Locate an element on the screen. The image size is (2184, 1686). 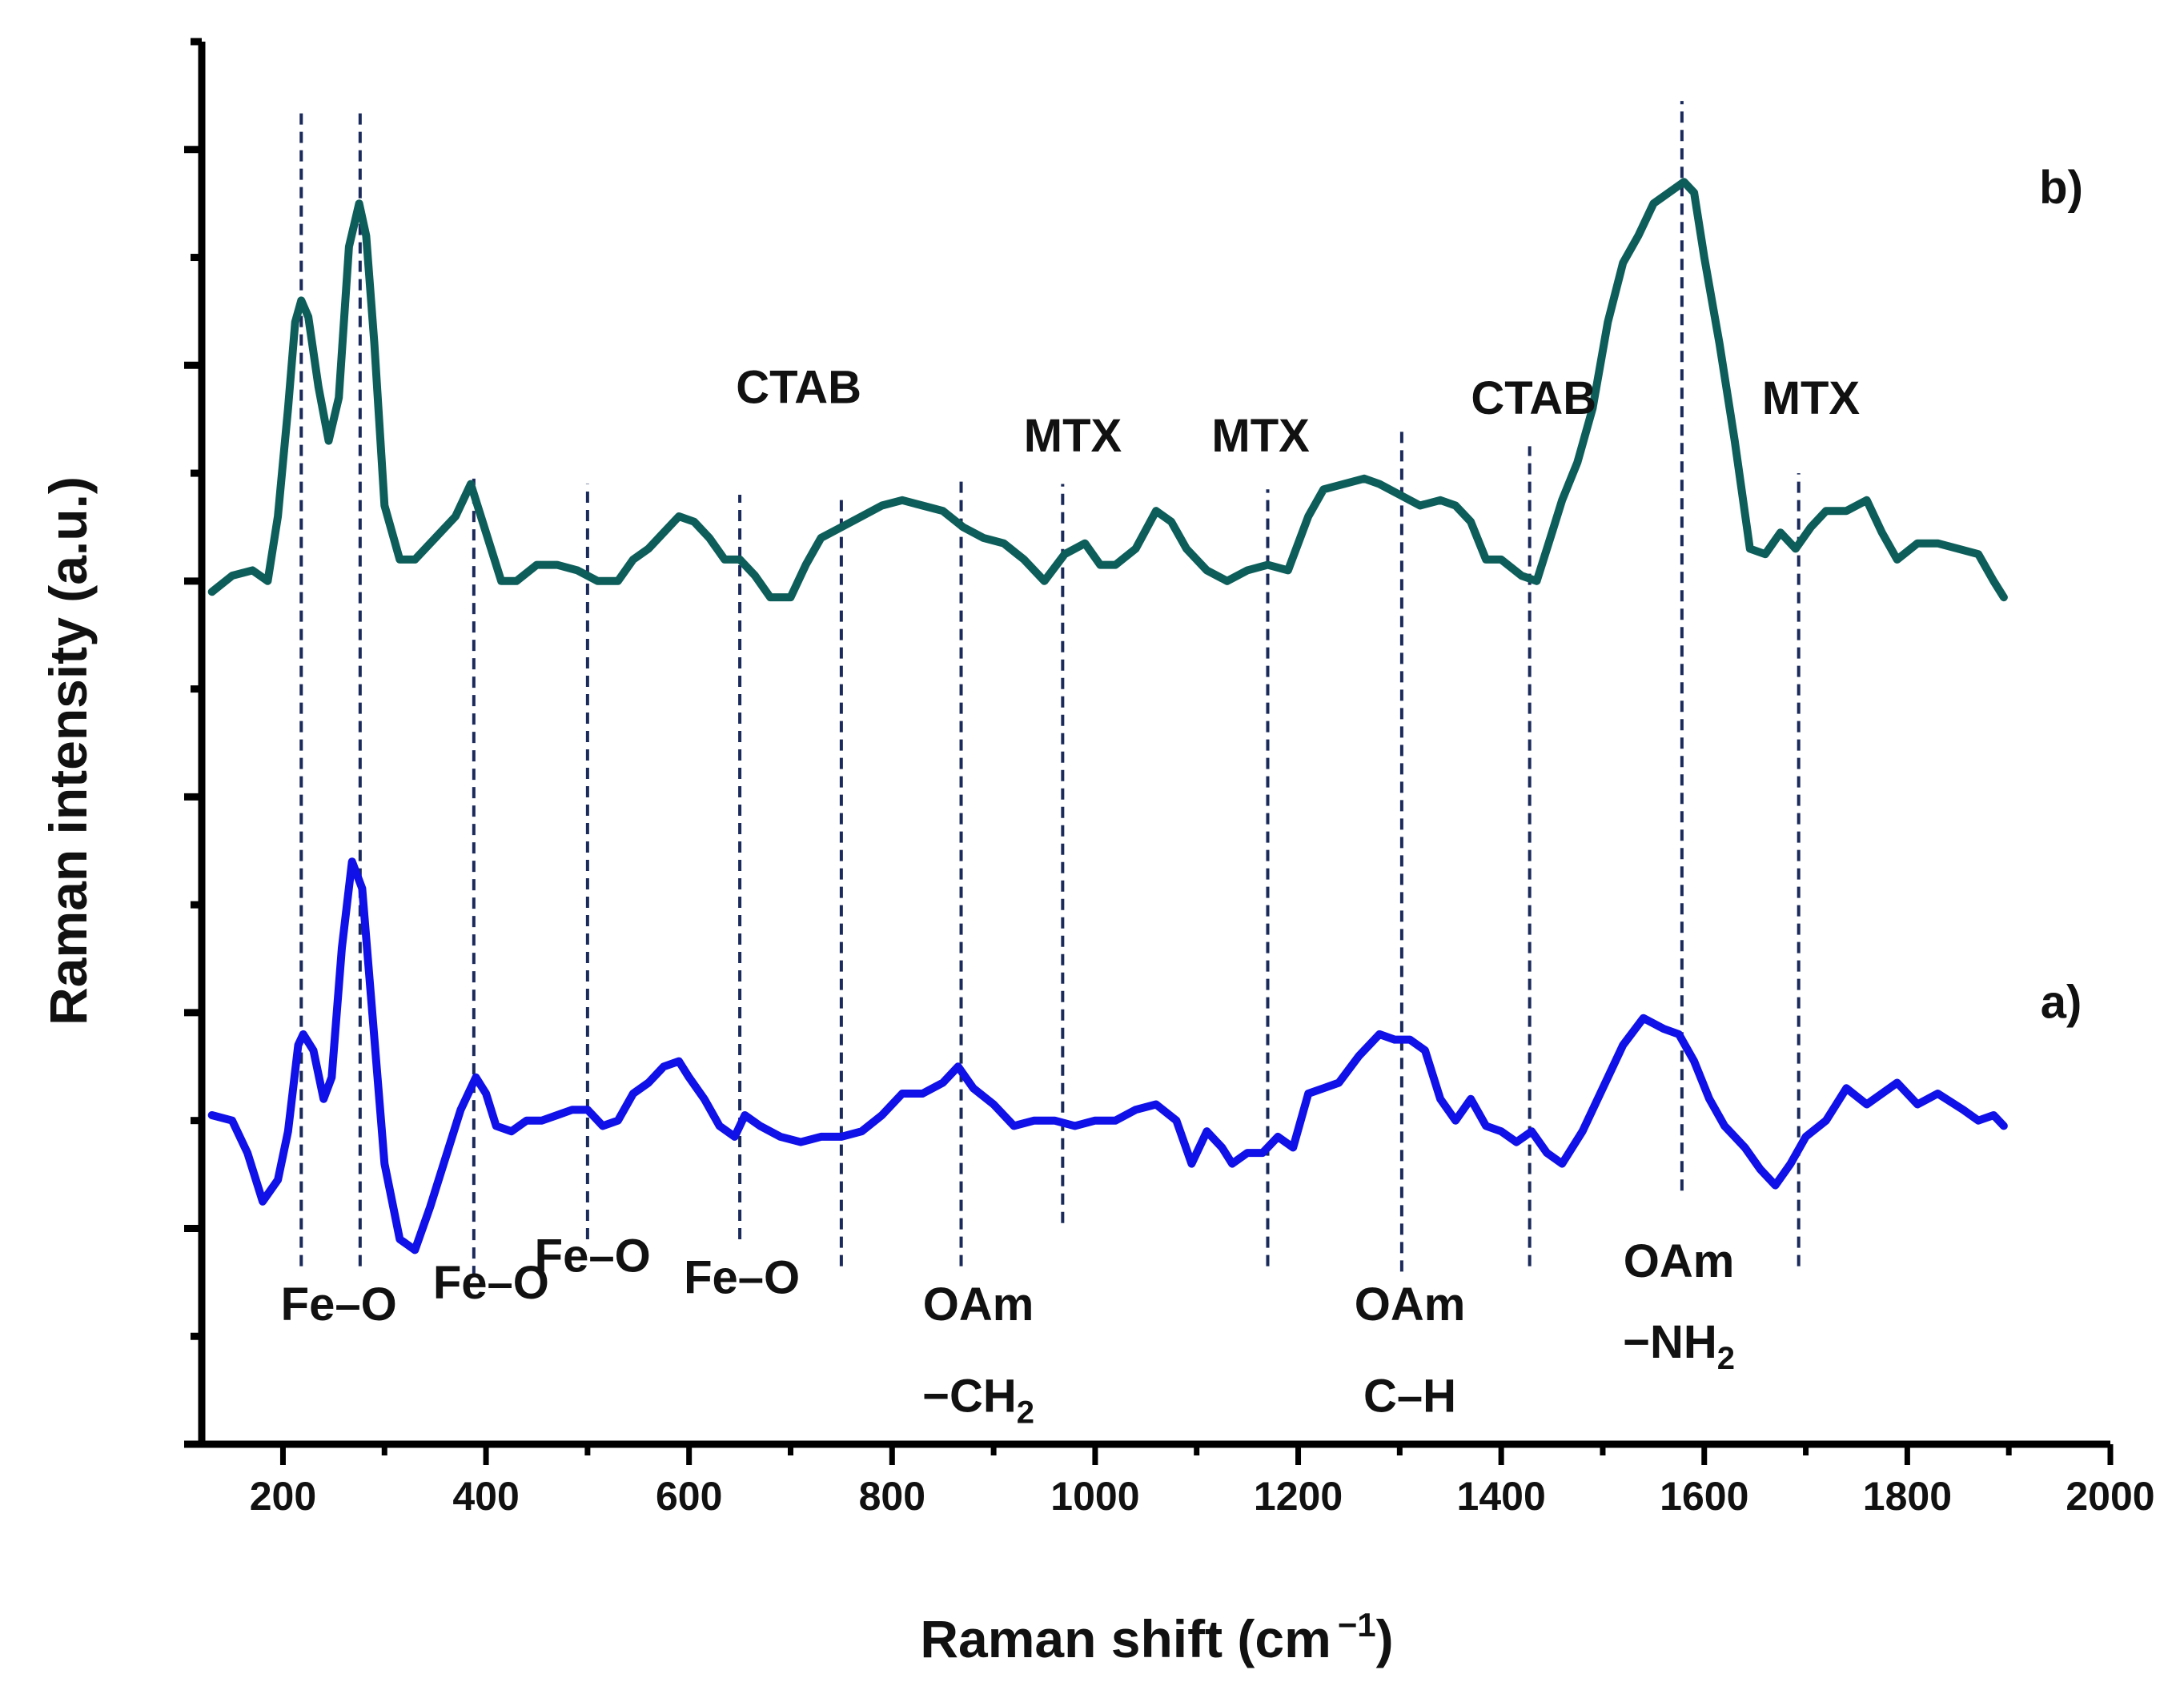
y-axis-ticks is located at coordinates (193, 743).